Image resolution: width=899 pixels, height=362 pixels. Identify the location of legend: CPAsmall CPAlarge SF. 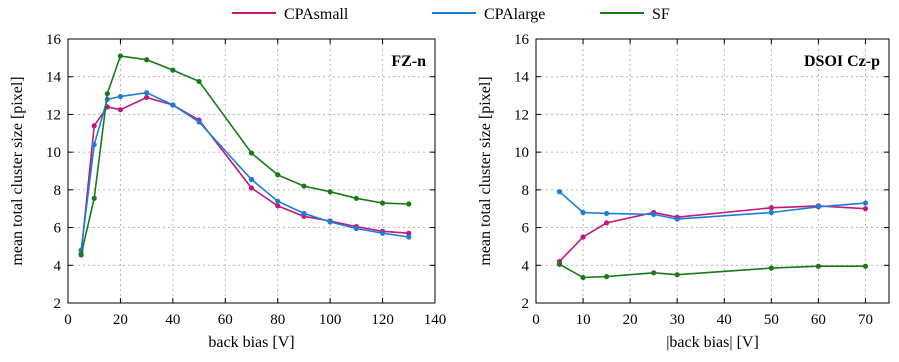
(451, 14).